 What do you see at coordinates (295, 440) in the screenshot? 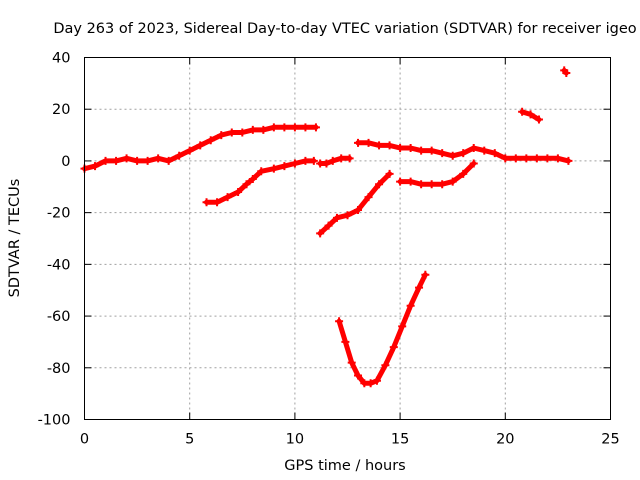
I see `x-tick-label: 10` at bounding box center [295, 440].